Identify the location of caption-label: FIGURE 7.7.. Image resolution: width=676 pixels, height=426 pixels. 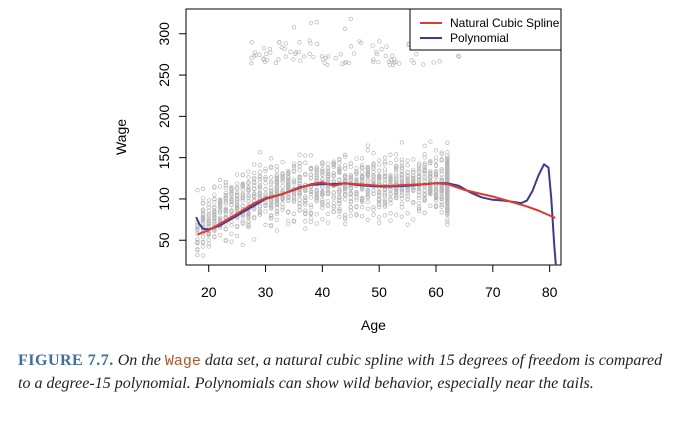
(66, 360).